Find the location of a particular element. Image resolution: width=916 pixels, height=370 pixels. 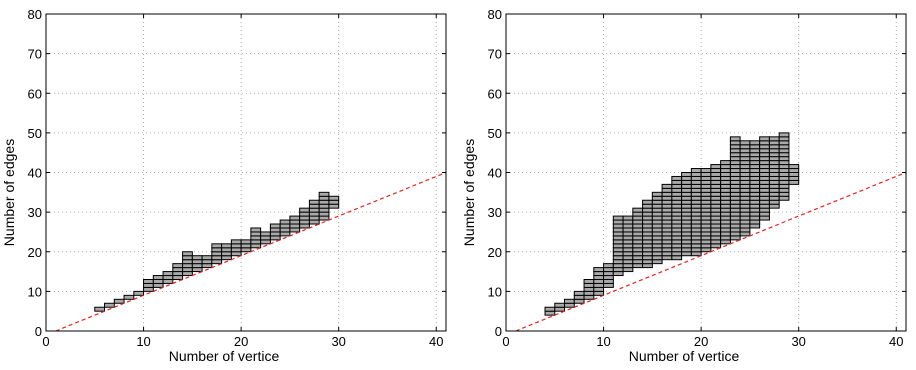

y-tick-label: 0 is located at coordinates (498, 331).